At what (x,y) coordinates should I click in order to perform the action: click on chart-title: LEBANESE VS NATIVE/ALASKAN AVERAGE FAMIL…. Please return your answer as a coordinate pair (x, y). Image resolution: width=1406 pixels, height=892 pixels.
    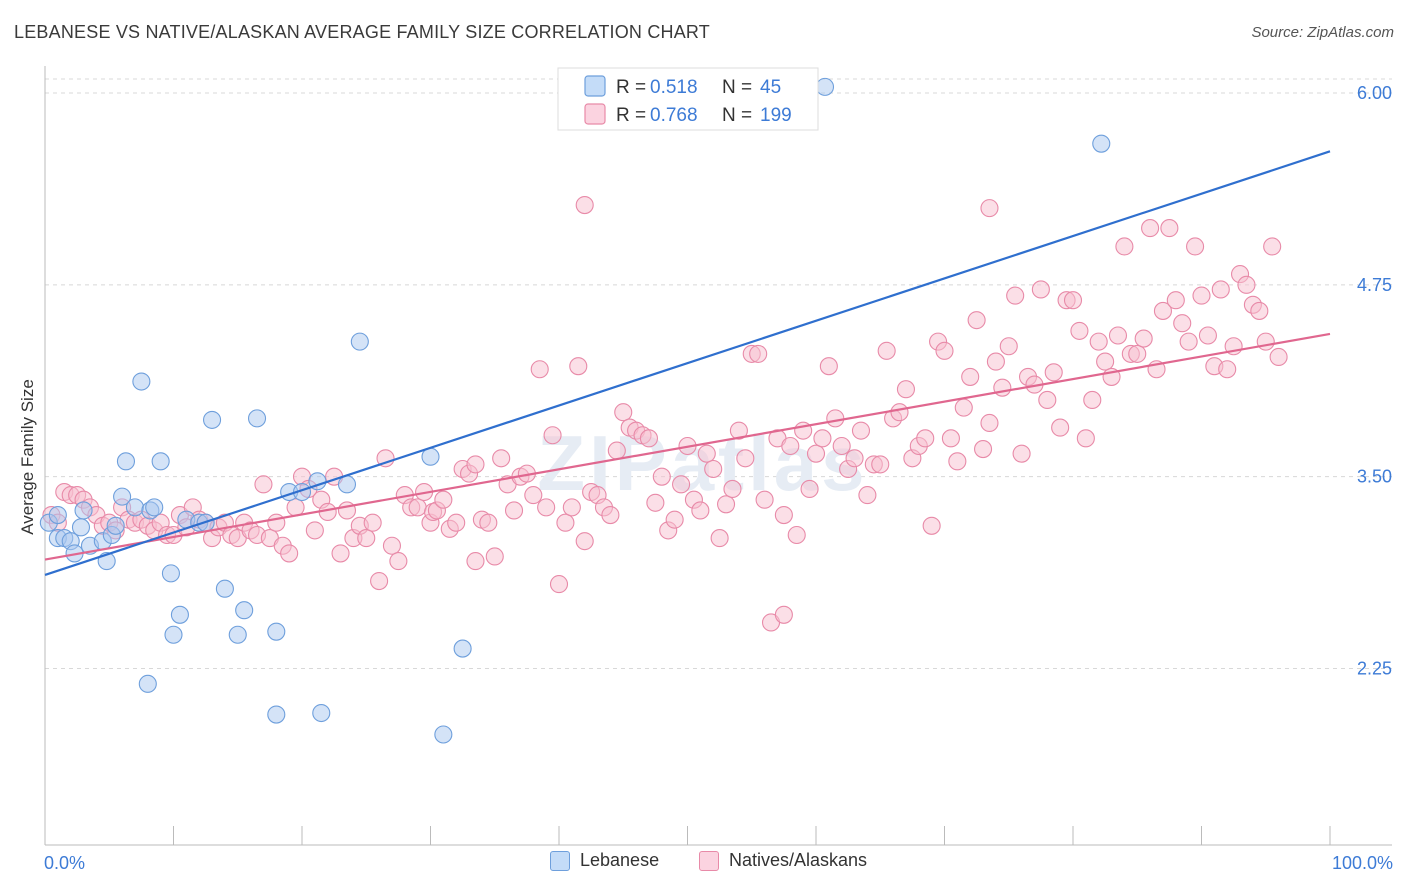
    Looking at the image, I should click on (362, 32).